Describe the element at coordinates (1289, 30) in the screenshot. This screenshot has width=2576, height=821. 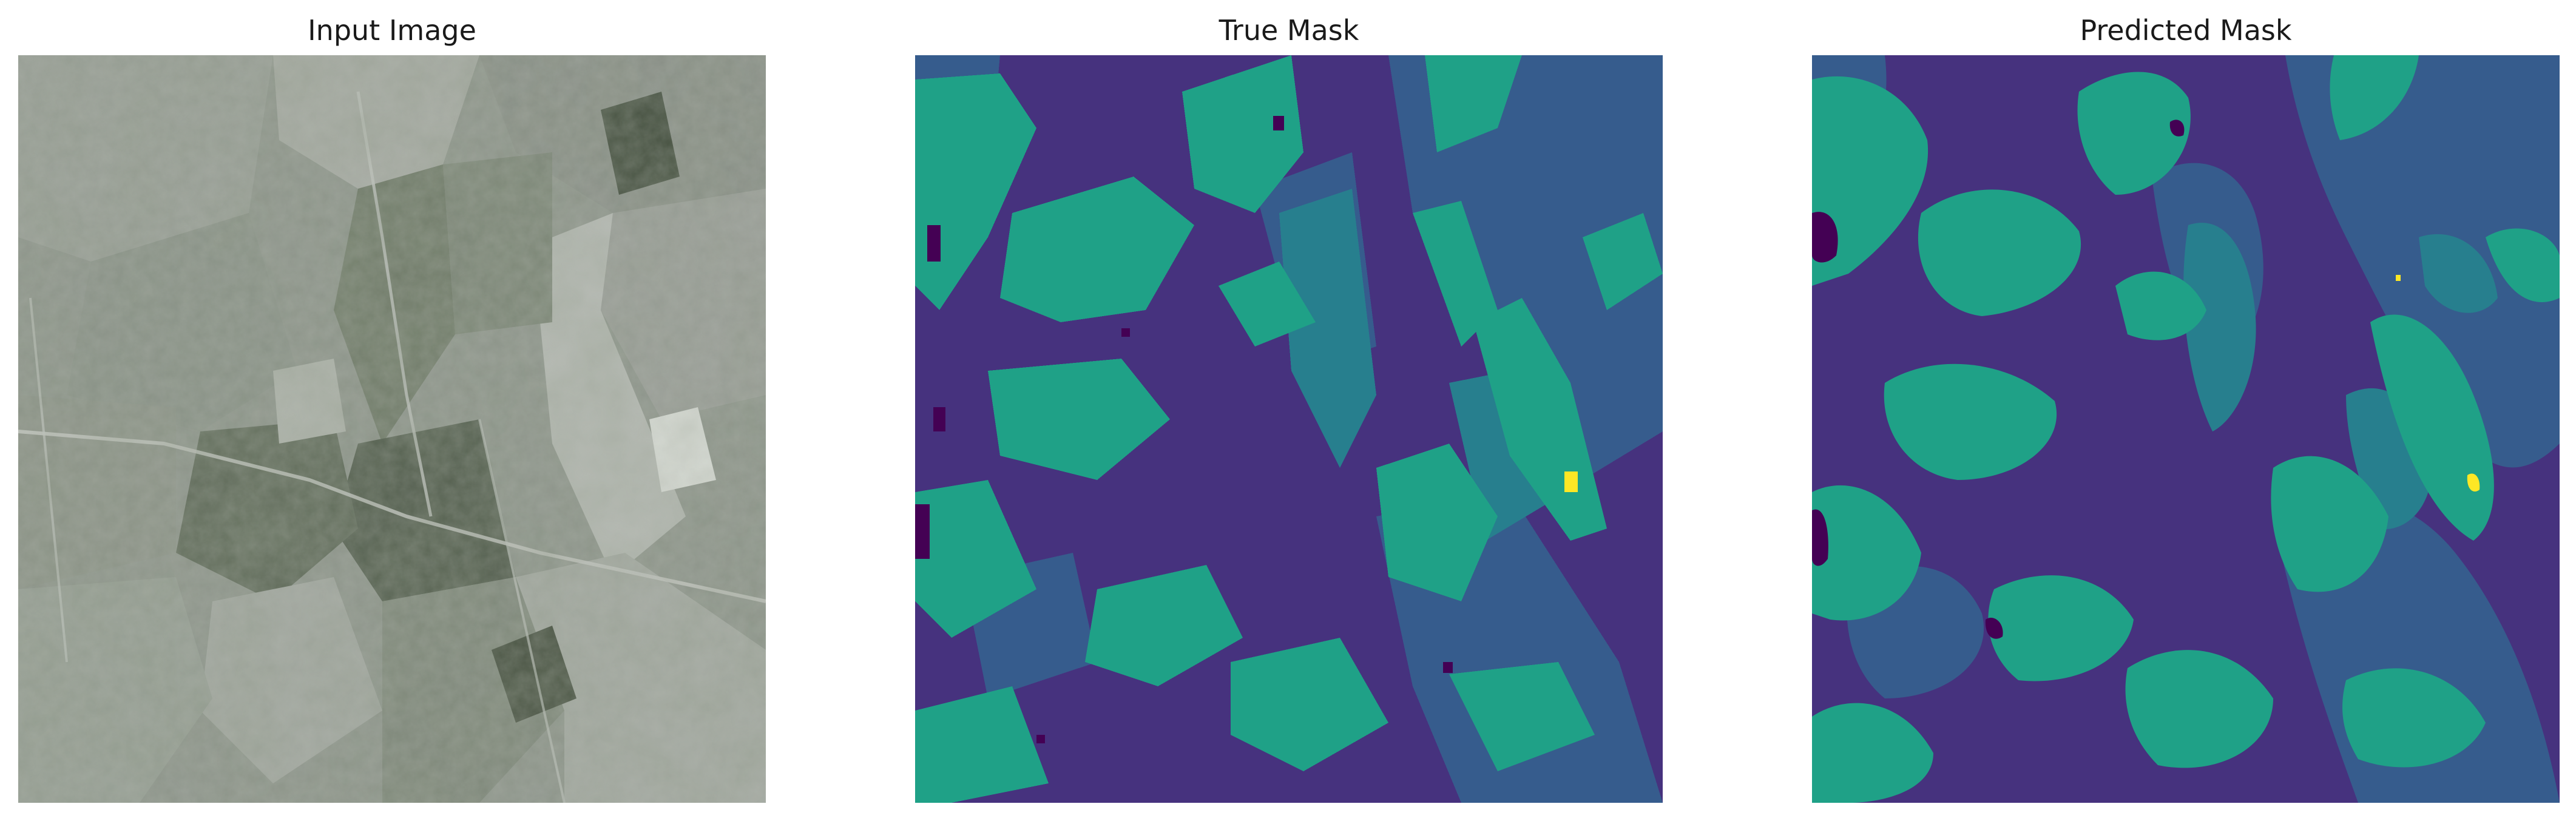
I see `panel-title-true: True Mask` at that location.